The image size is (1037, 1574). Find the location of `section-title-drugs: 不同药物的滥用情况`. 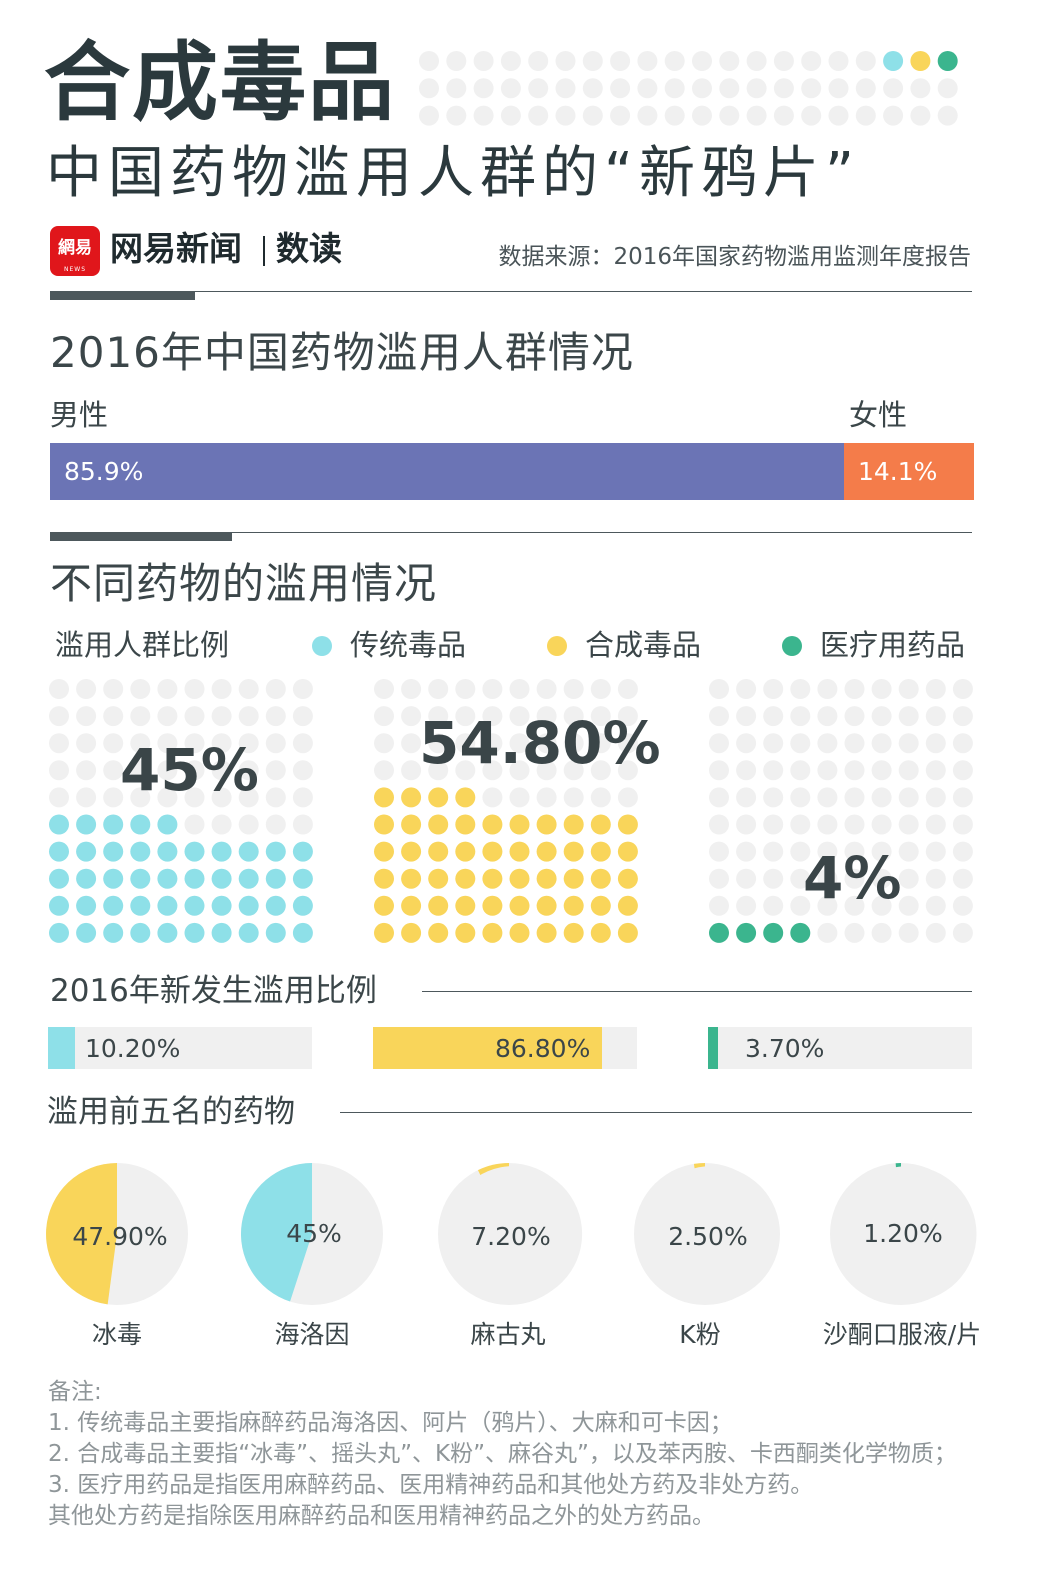

section-title-drugs: 不同药物的滥用情况 is located at coordinates (244, 583).